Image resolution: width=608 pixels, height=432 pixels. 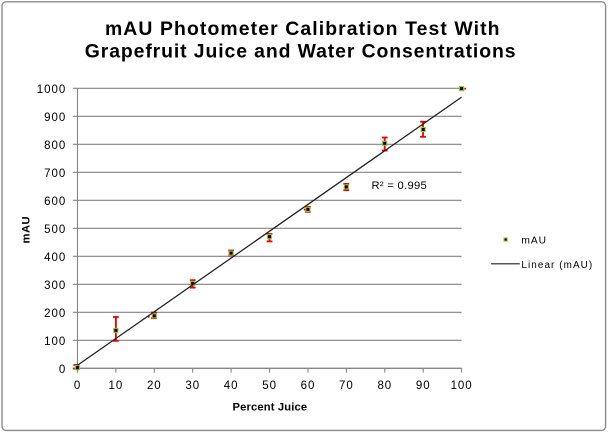 What do you see at coordinates (303, 29) in the screenshot?
I see `svg-text:mAU Photometer Calibration Tes: mAU Photometer Calibration Test With` at bounding box center [303, 29].